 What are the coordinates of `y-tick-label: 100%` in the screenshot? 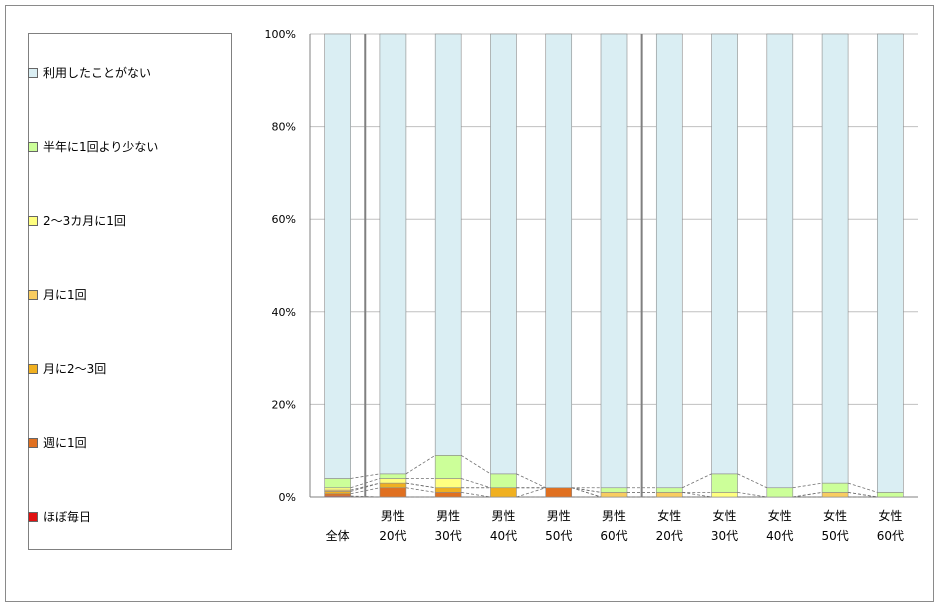 It's located at (280, 34).